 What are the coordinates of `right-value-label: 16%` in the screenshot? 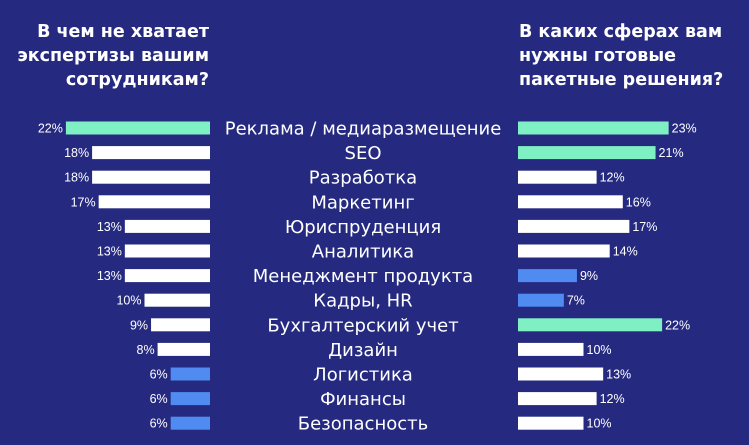 It's located at (638, 202).